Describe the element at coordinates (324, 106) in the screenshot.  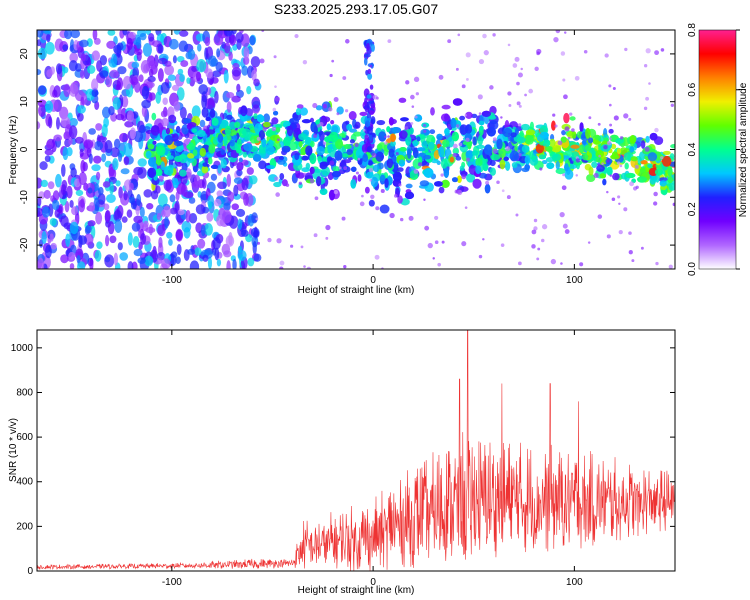
I see `heatmap-cell-1979` at that location.